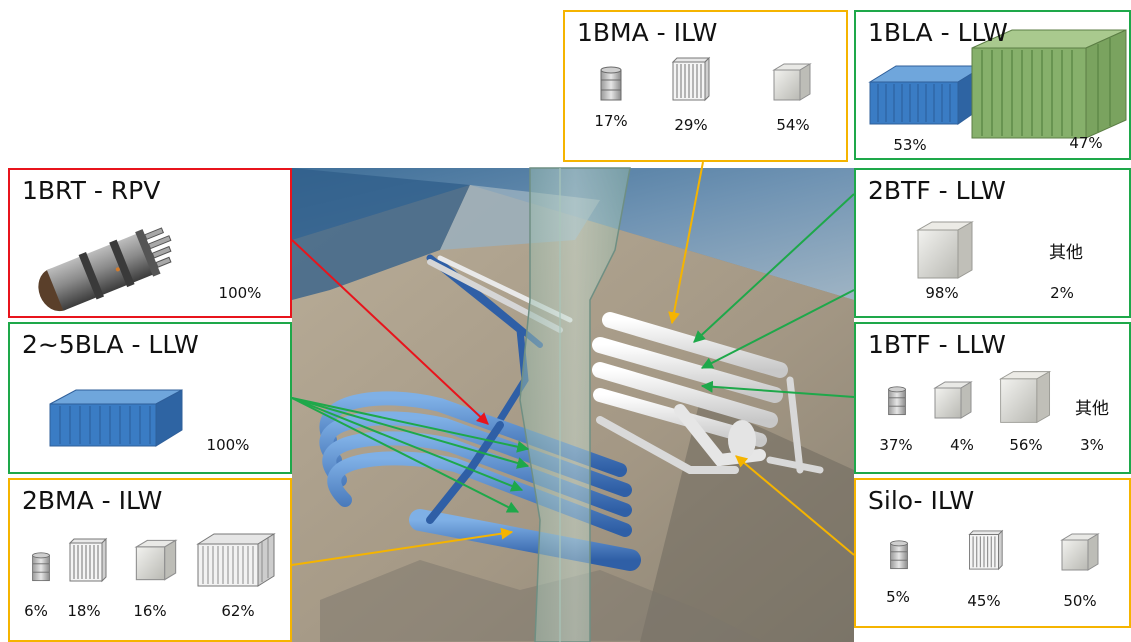 This screenshot has height=642, width=1131. Describe the element at coordinates (105, 269) in the screenshot. I see `reactor-vessel-icon` at that location.